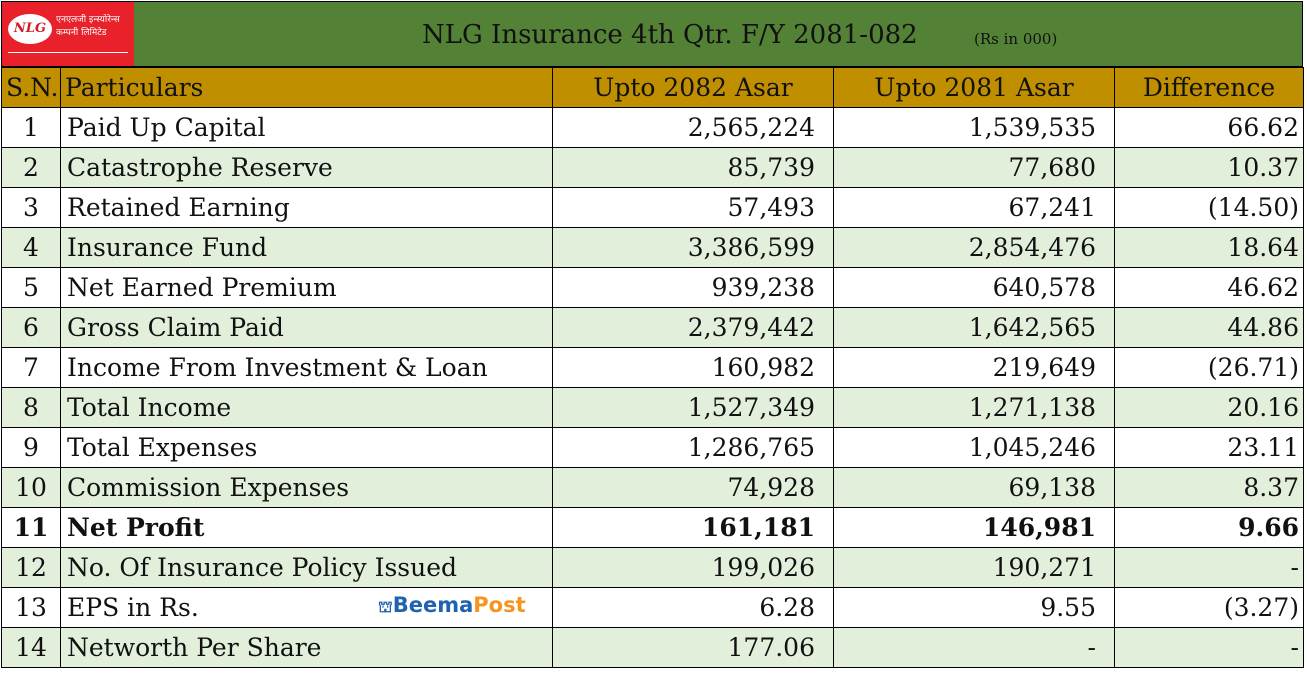  Describe the element at coordinates (30, 29) in the screenshot. I see `logo-emblem: NLG` at that location.